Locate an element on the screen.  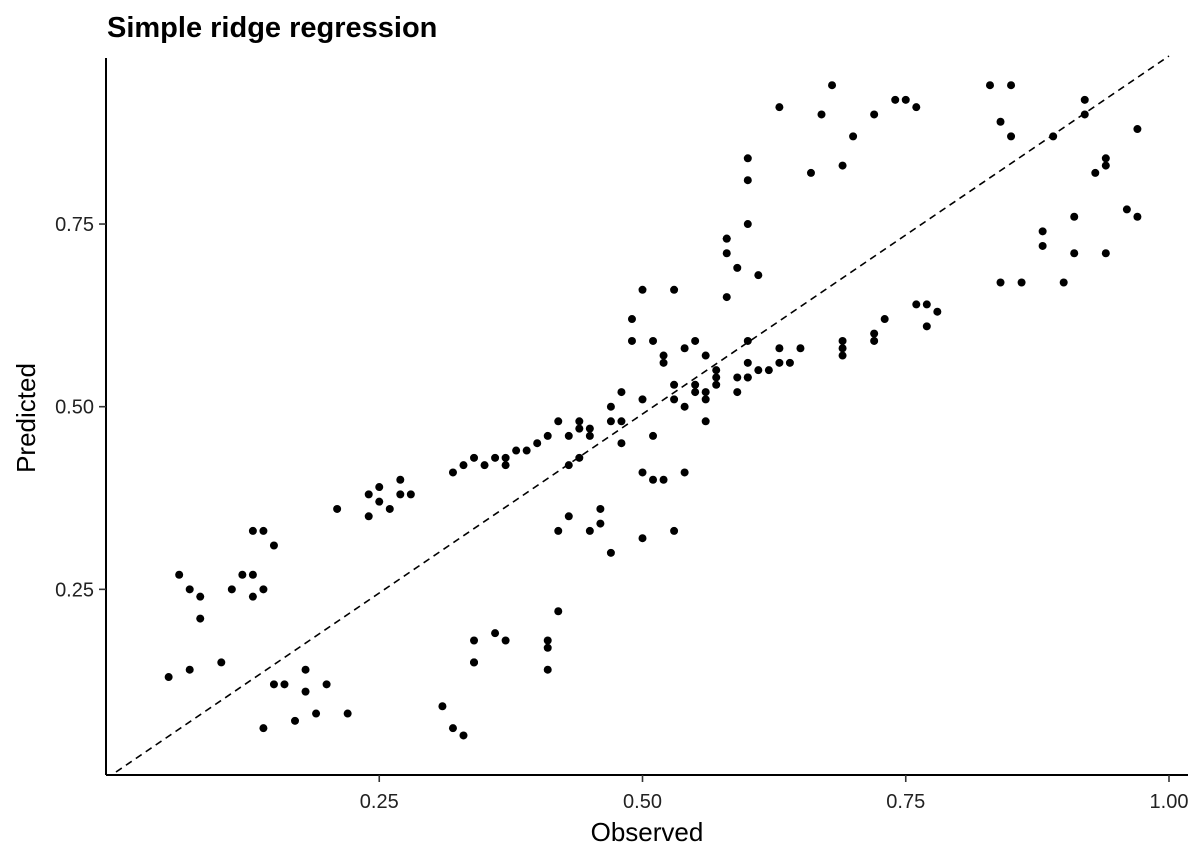
y-axis-ticks: 0.25 0.50 0.75 is located at coordinates (80, 407).